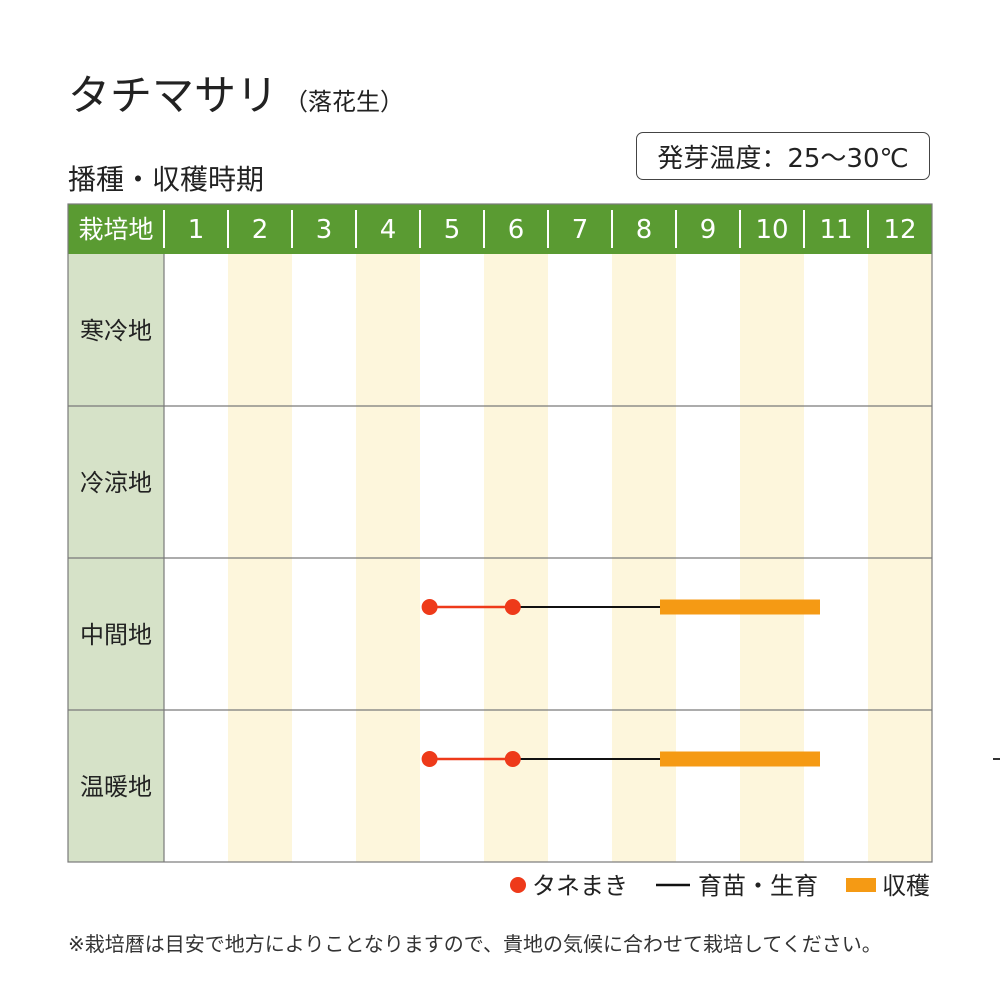 This screenshot has width=1000, height=1000. Describe the element at coordinates (166, 179) in the screenshot. I see `period-title: 播種・収穫時期` at that location.